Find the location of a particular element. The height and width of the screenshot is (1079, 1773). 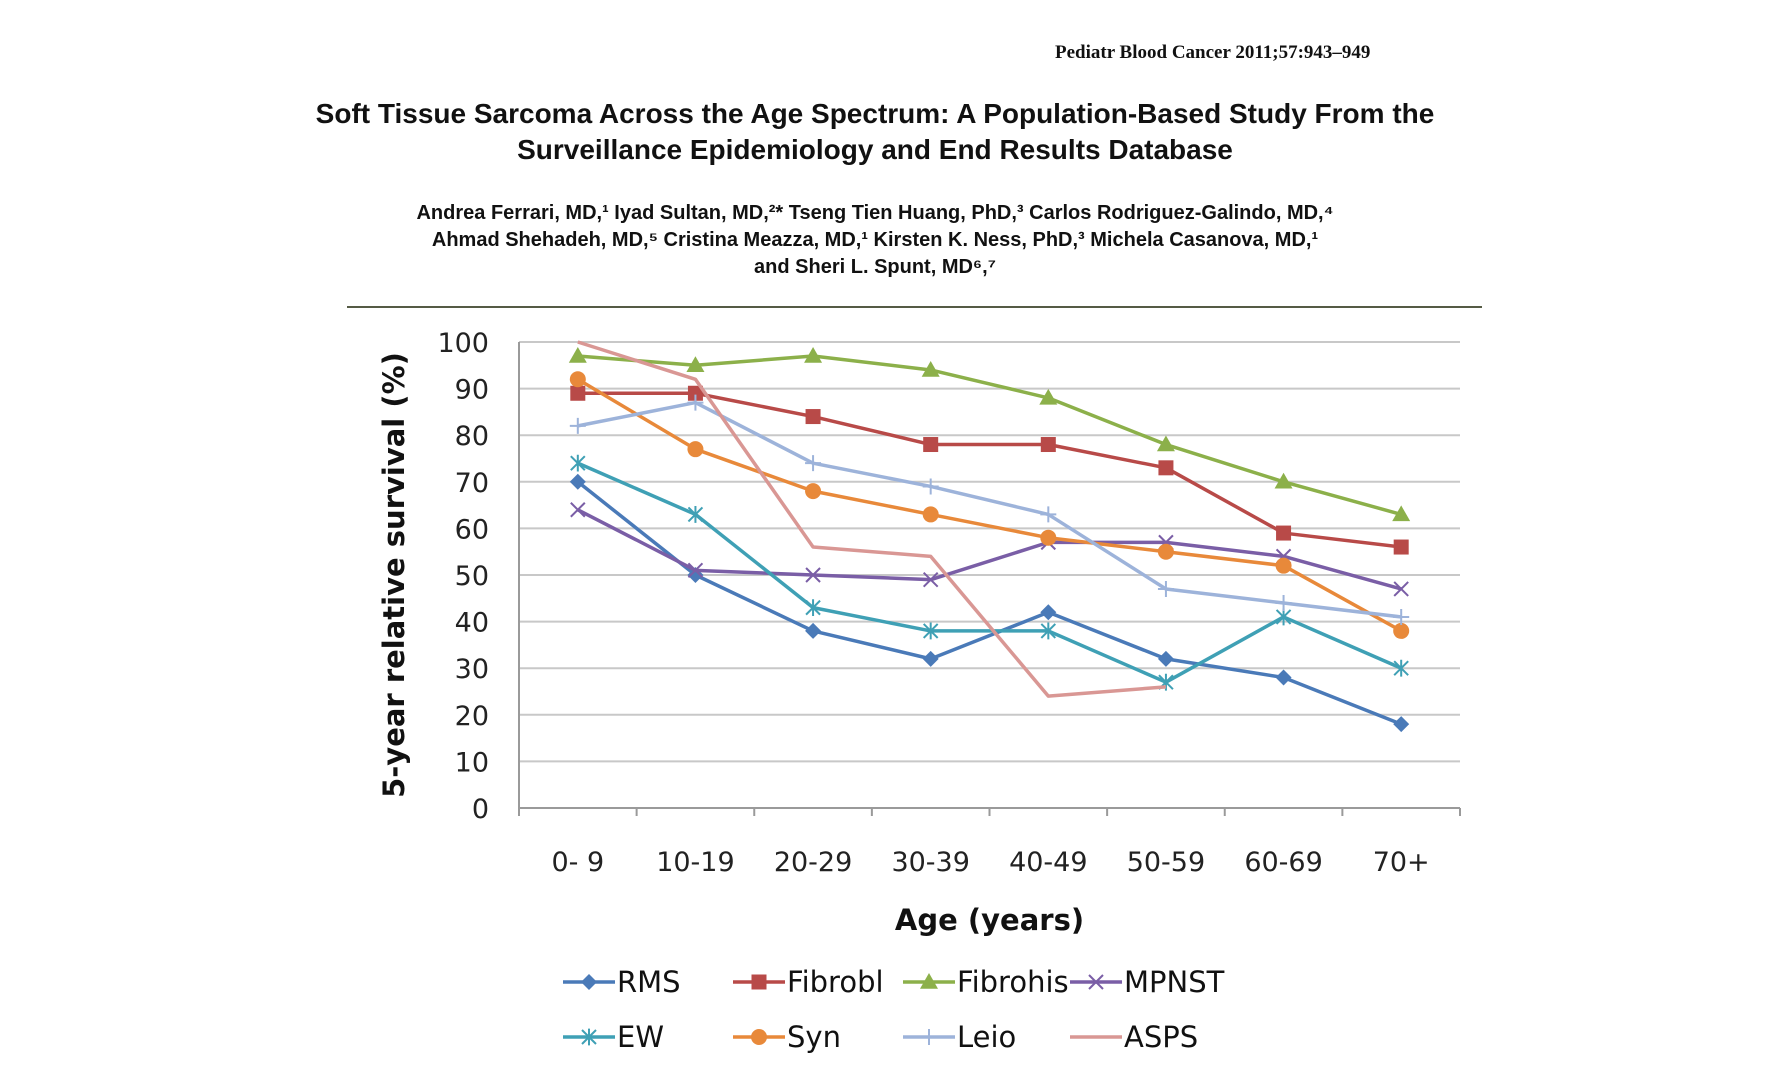

series-line-leio is located at coordinates (989, 509).